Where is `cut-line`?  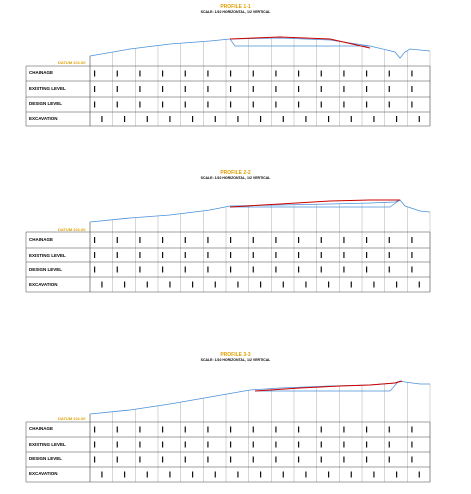 cut-line is located at coordinates (327, 386).